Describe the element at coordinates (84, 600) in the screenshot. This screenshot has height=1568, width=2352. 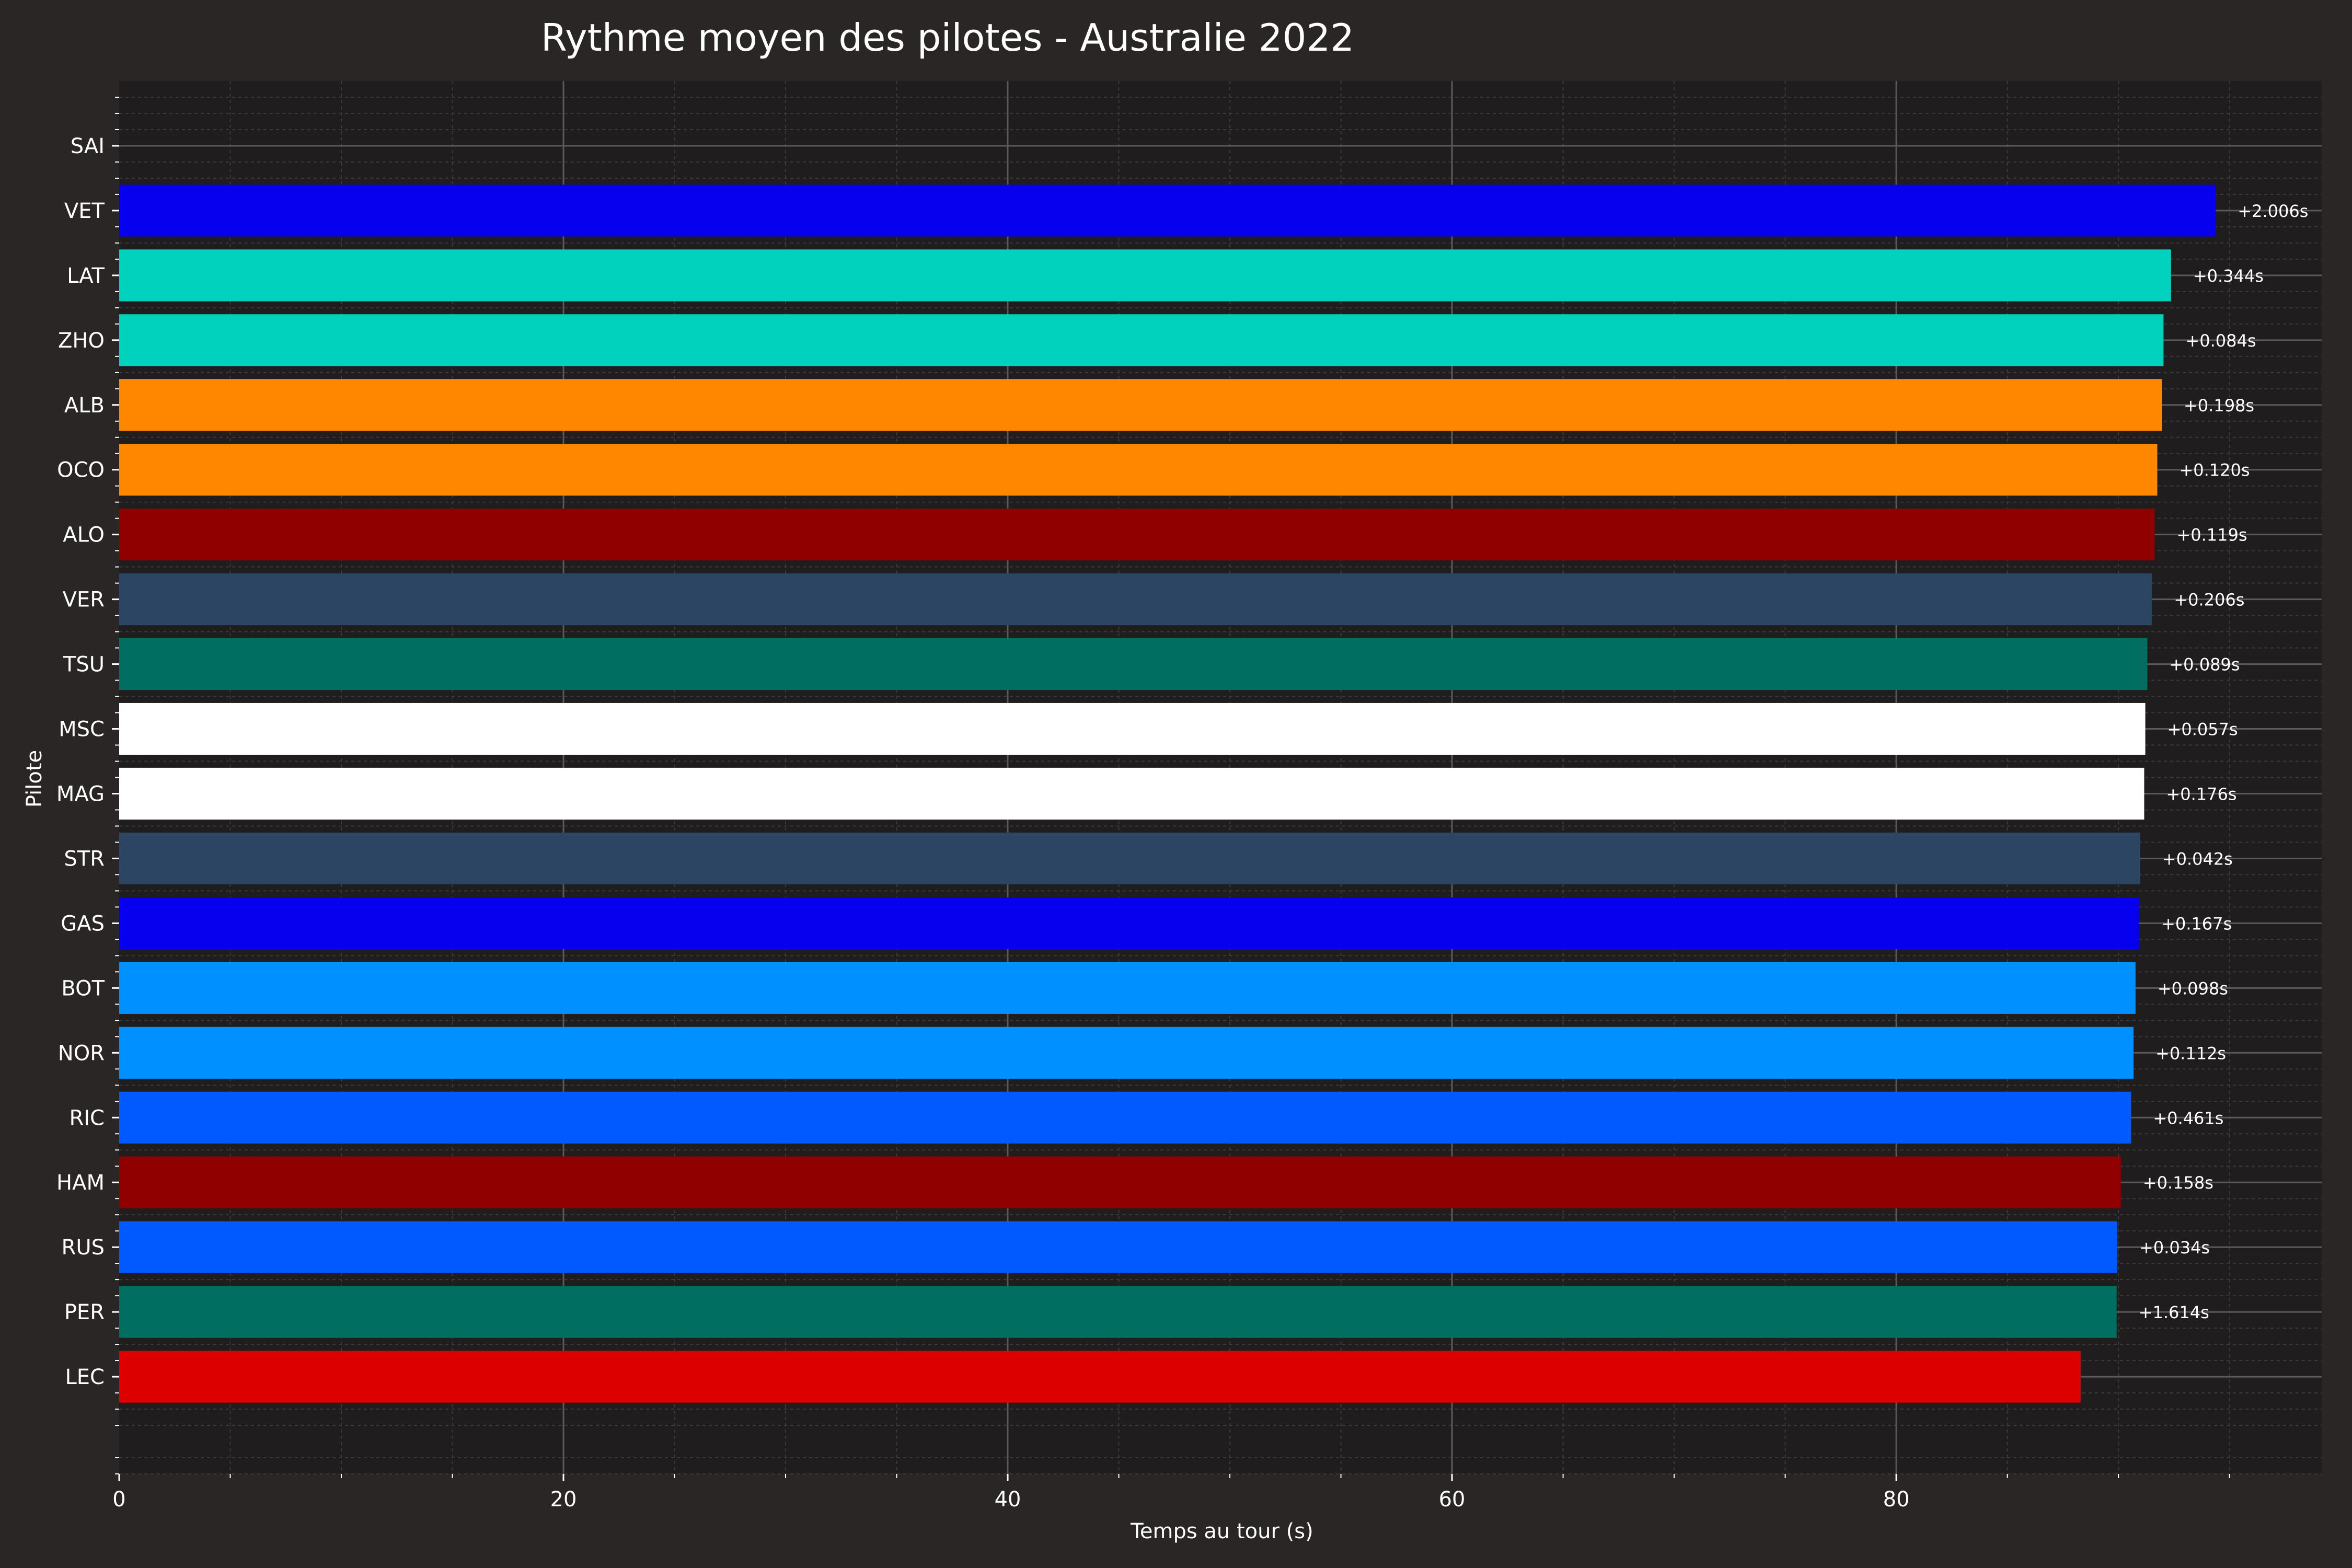
I see `y-tick-label: VER` at that location.